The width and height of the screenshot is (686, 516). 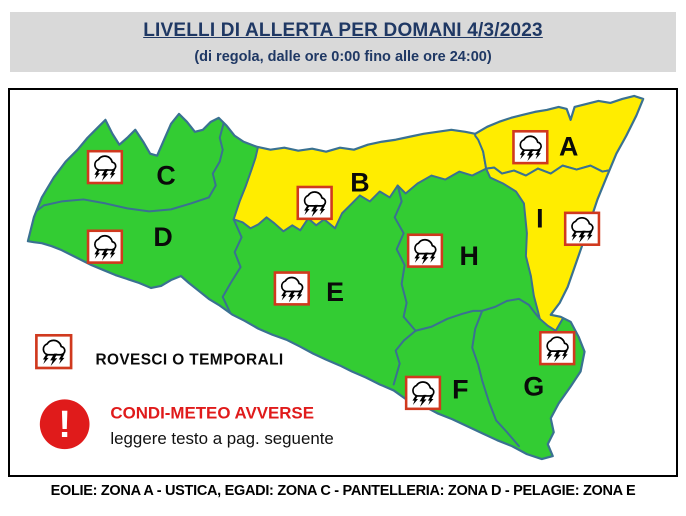 I want to click on warning-circle-icon, so click(x=64, y=424).